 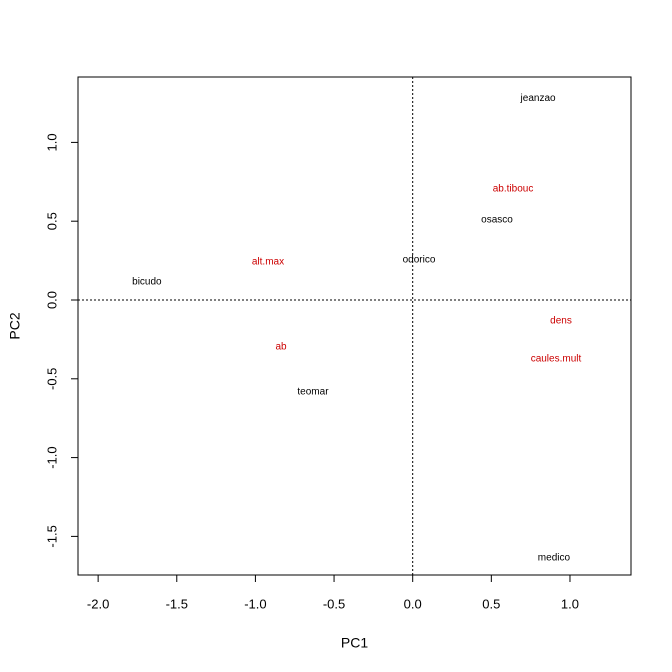 I want to click on x-axis-label: PC1, so click(x=354, y=643).